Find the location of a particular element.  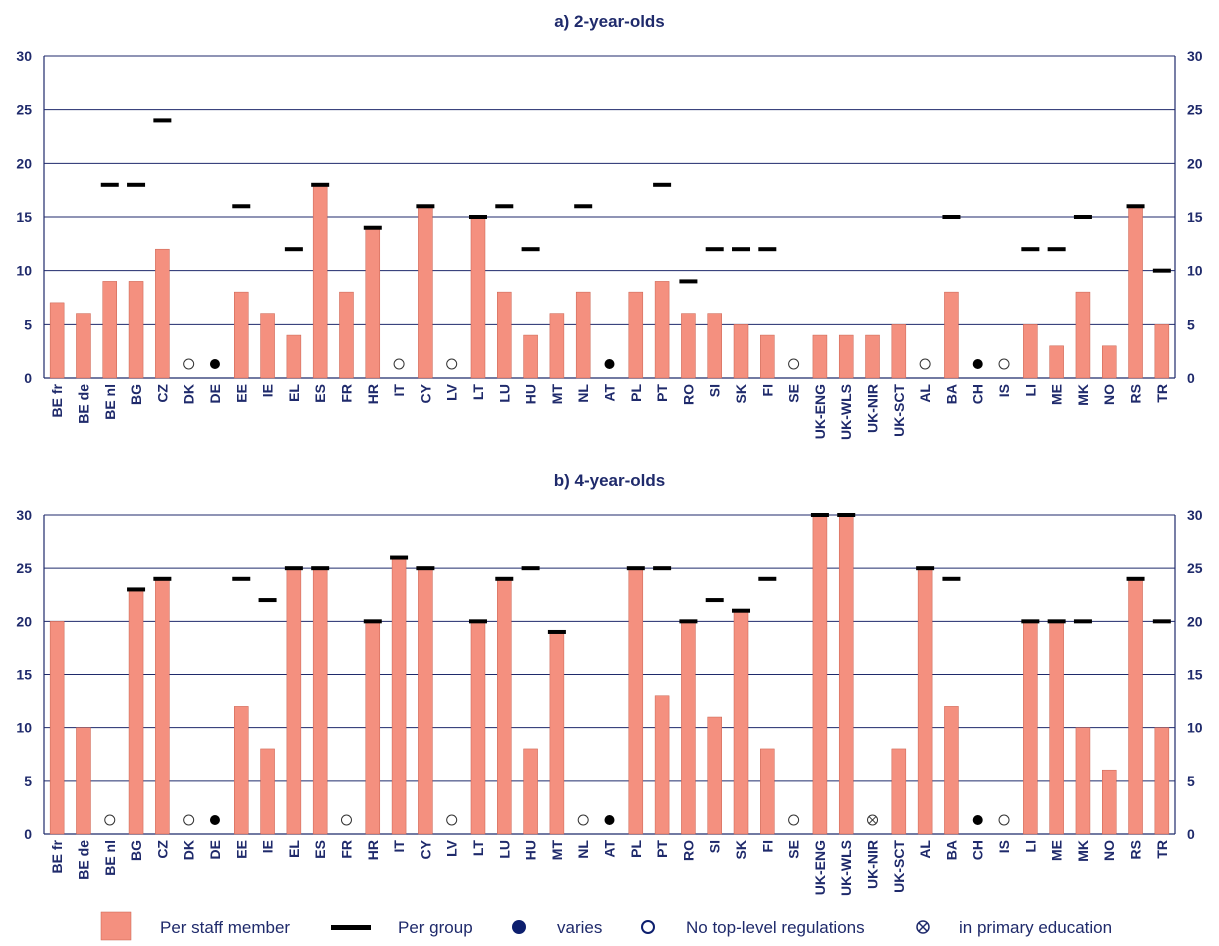

bar-it is located at coordinates (399, 696).